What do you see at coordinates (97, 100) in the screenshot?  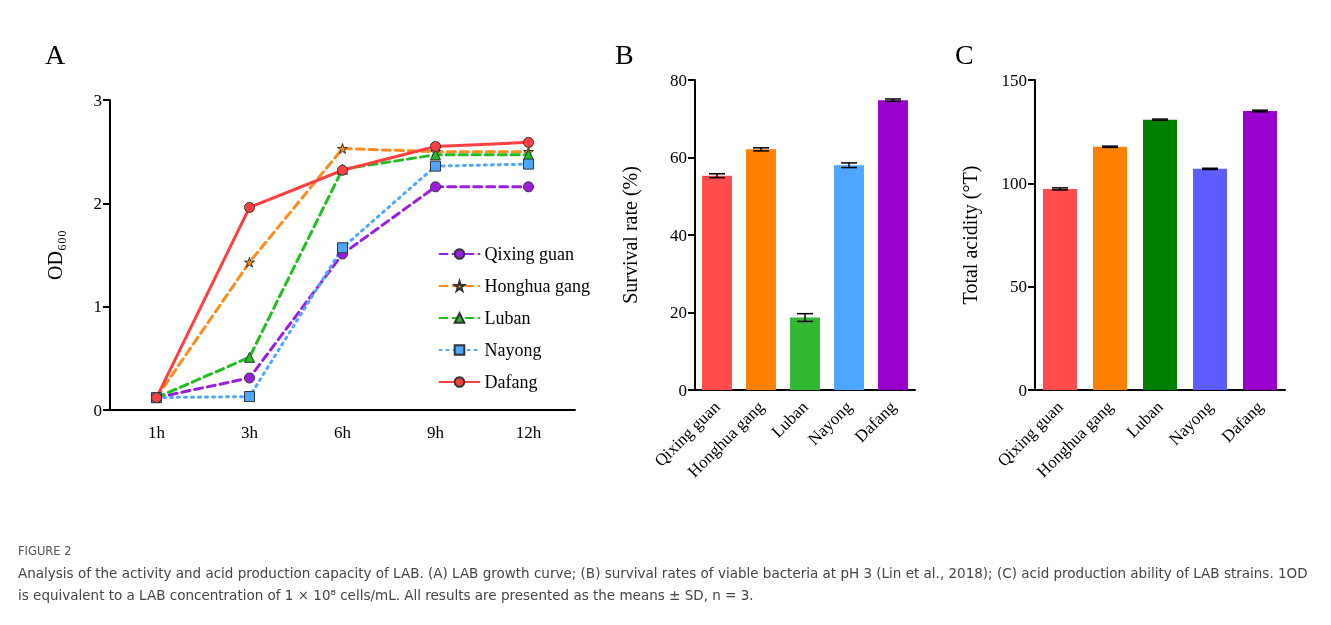 I see `y-tick-label: 3` at bounding box center [97, 100].